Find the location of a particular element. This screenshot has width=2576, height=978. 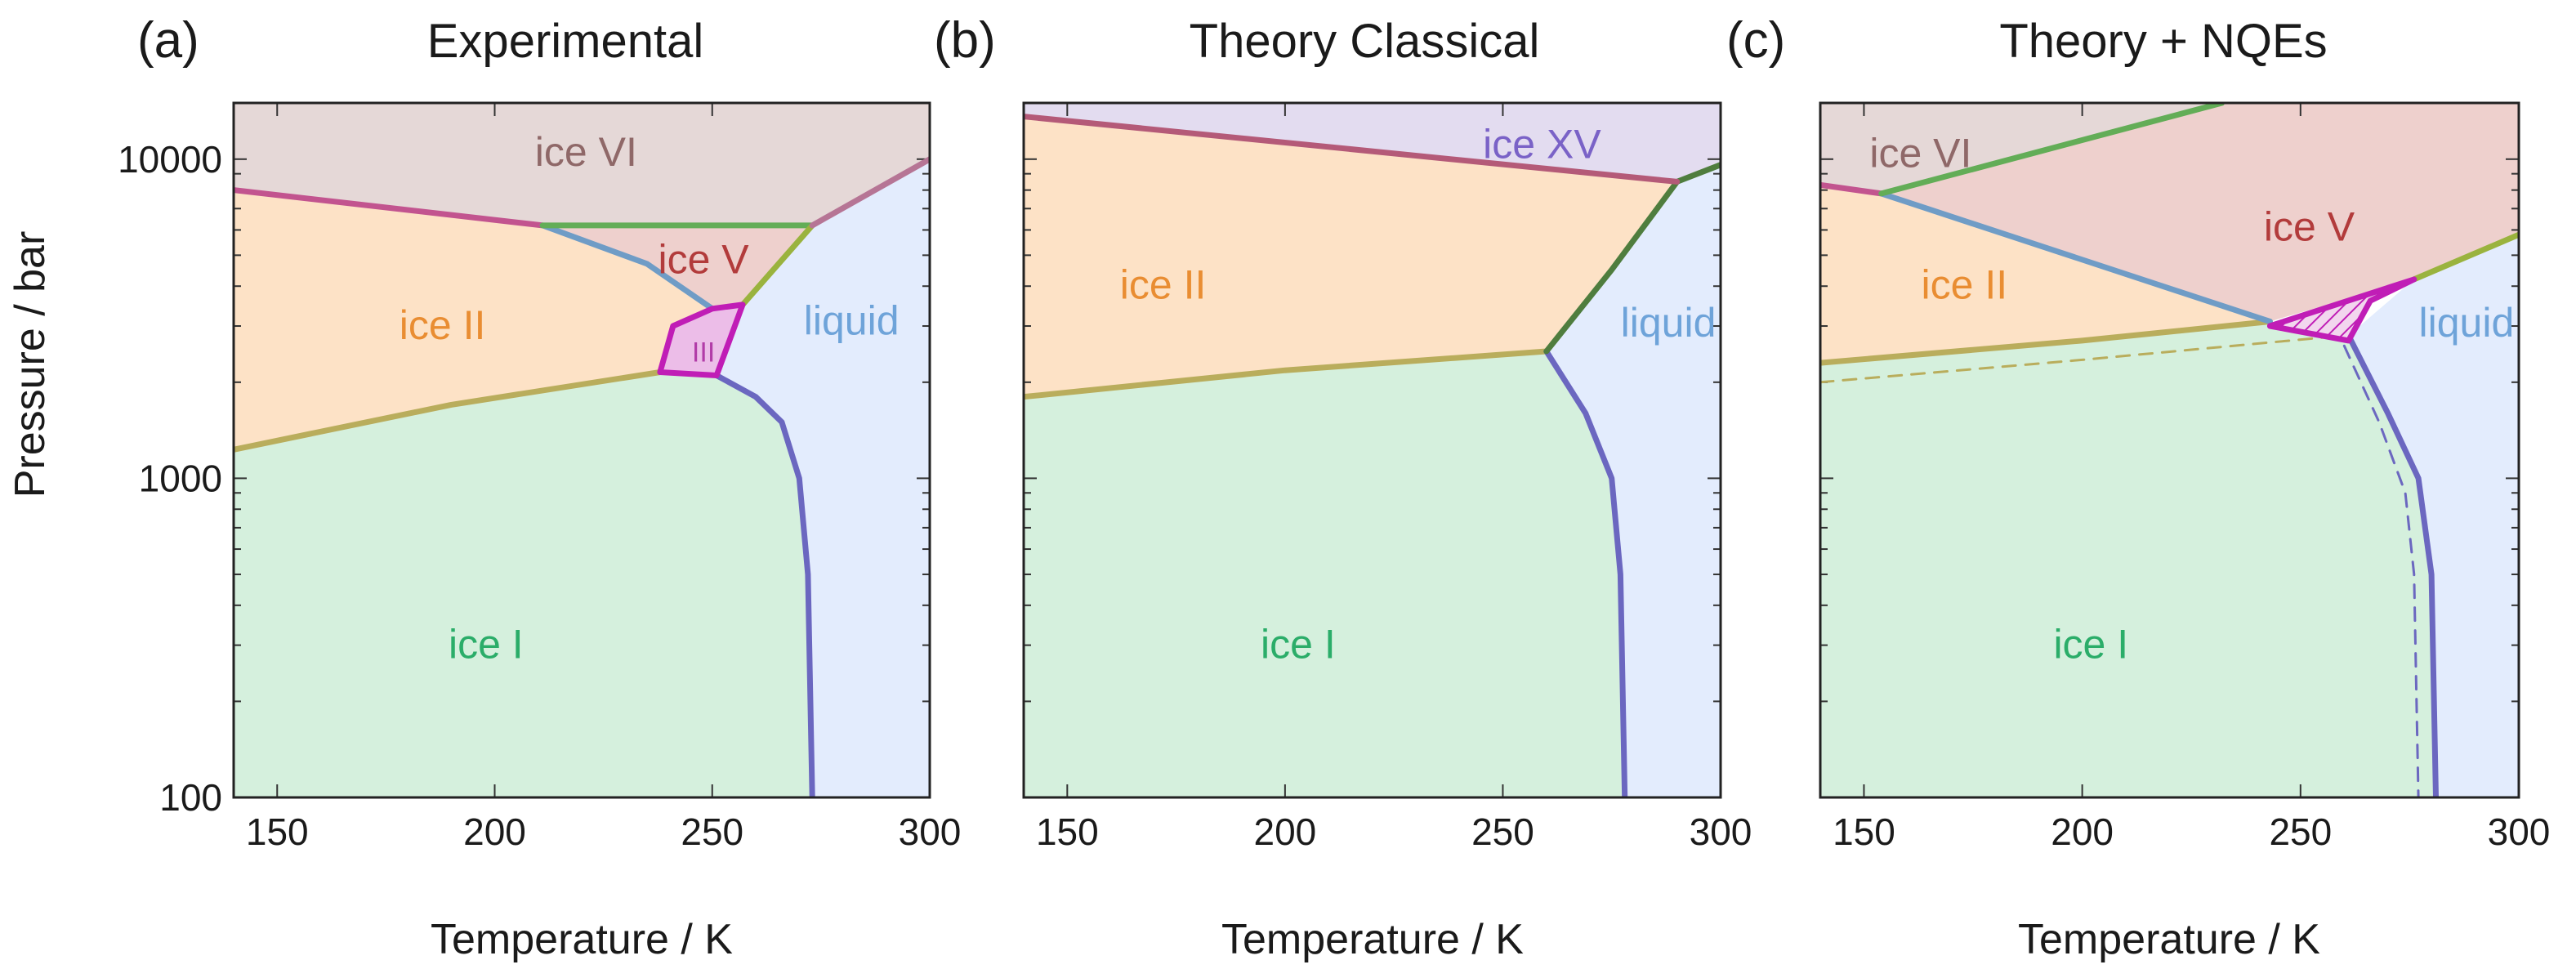

y-axis-label: Pressure / bar is located at coordinates (31, 364).